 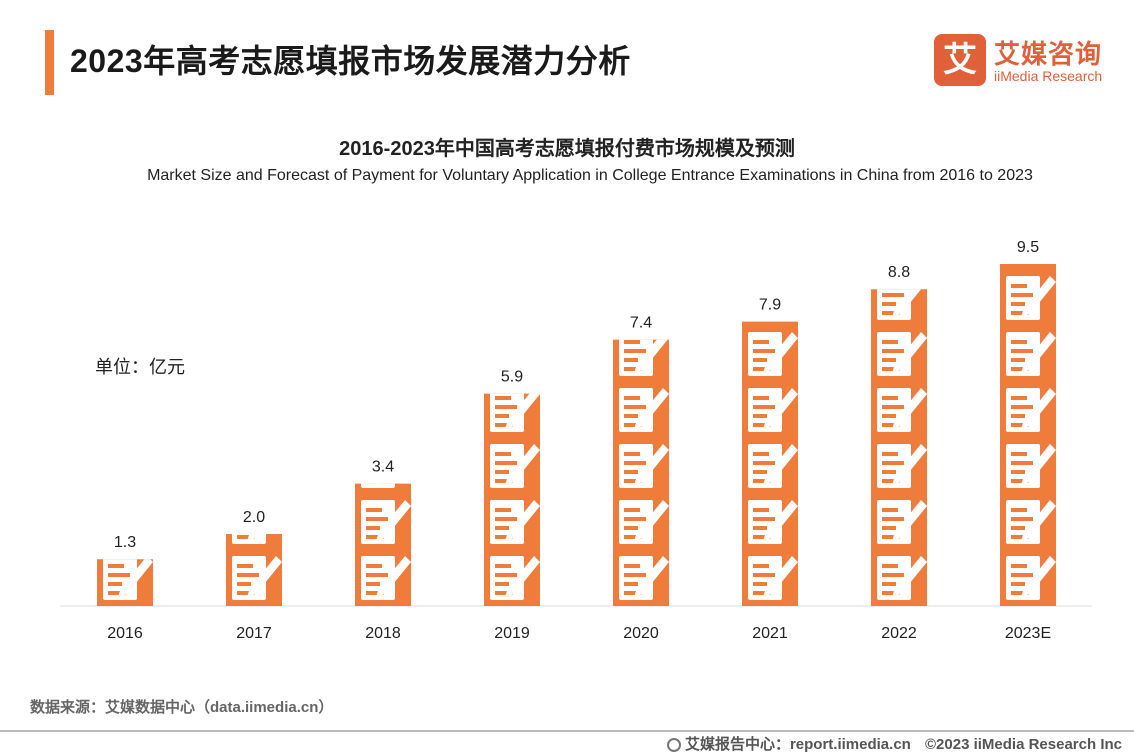 I want to click on footer-divider, so click(x=567, y=731).